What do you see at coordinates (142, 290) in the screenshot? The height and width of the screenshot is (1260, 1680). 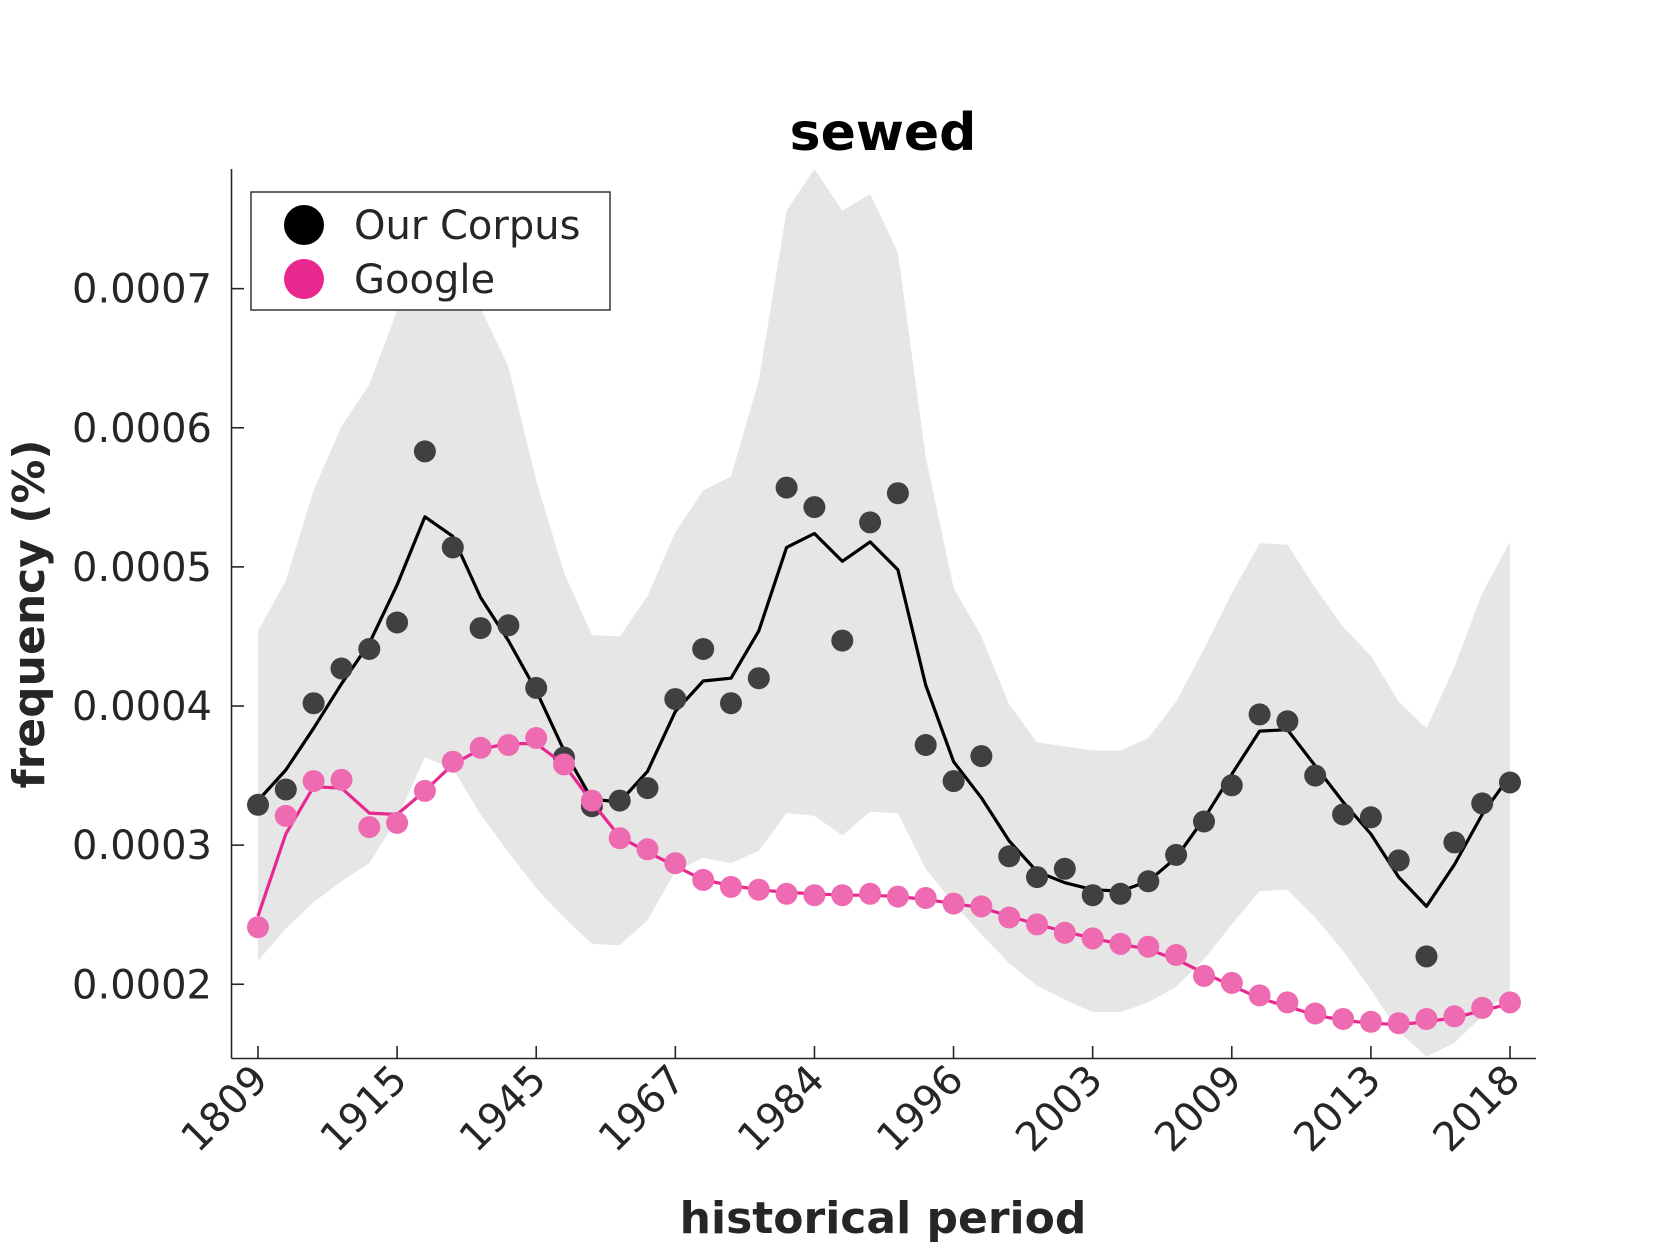 I see `y-tick-label: 0.0007` at bounding box center [142, 290].